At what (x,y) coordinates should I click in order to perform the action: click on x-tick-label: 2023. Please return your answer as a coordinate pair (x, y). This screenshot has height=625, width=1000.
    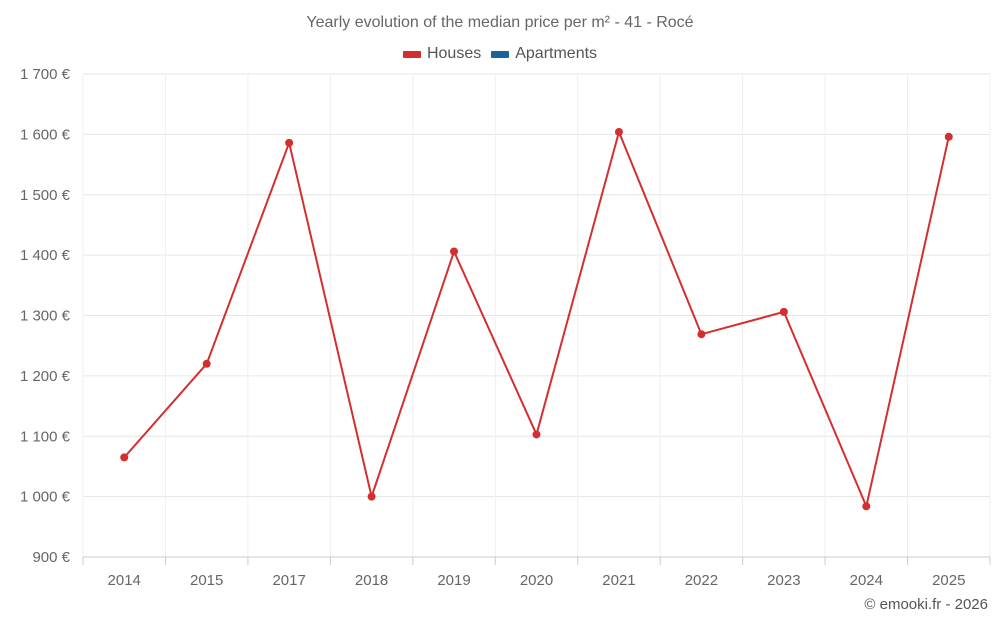
    Looking at the image, I should click on (783, 580).